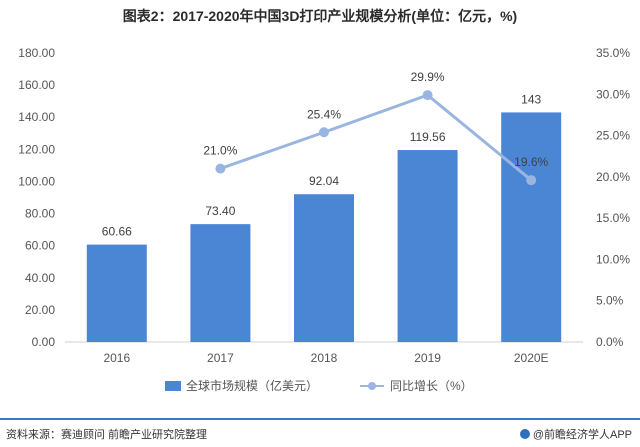 This screenshot has width=640, height=447. Describe the element at coordinates (36, 85) in the screenshot. I see `y-left-tick-label: 160.00` at that location.